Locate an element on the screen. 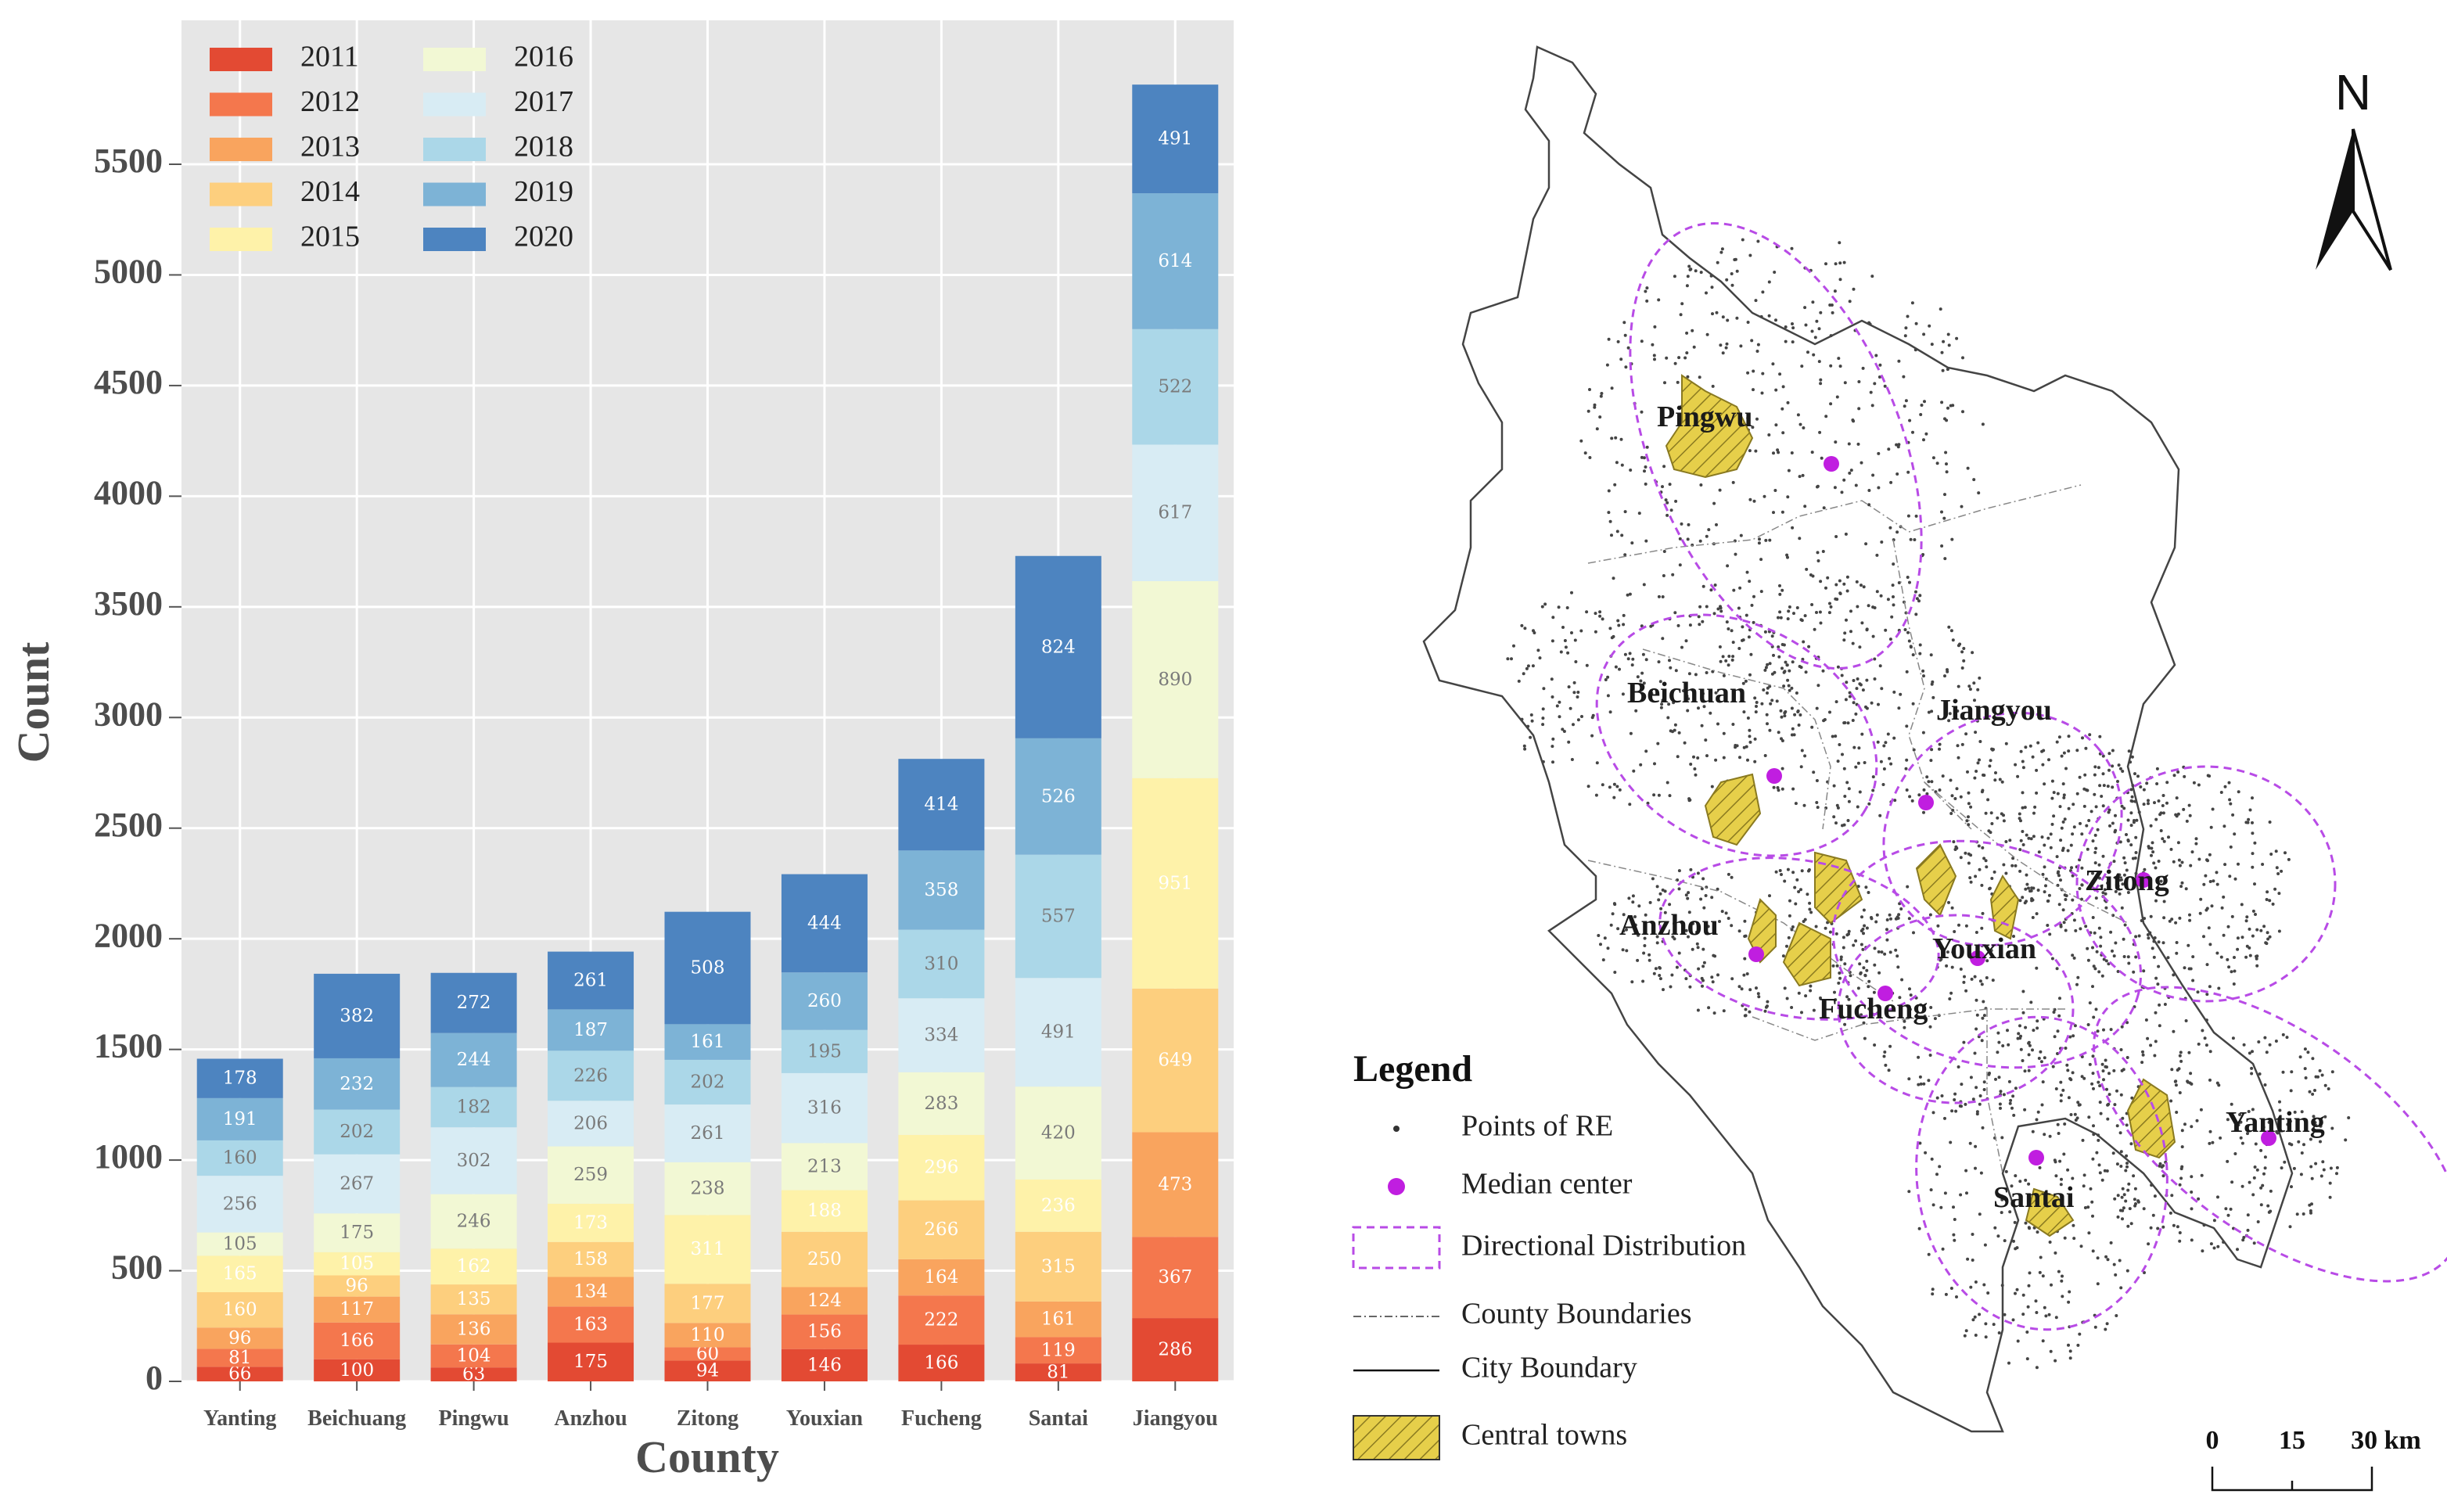  bar-value-label: 166 is located at coordinates (941, 1363).